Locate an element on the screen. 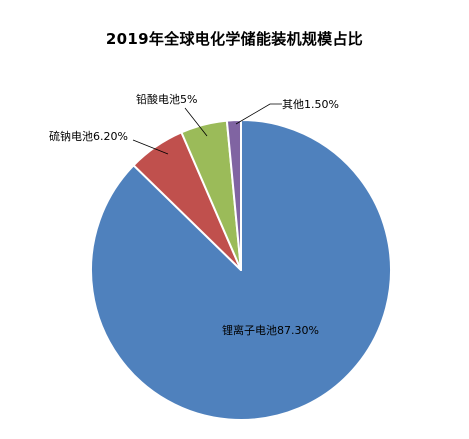 This screenshot has width=469, height=439. slice-label-3: 铅酸电池5% is located at coordinates (166, 99).